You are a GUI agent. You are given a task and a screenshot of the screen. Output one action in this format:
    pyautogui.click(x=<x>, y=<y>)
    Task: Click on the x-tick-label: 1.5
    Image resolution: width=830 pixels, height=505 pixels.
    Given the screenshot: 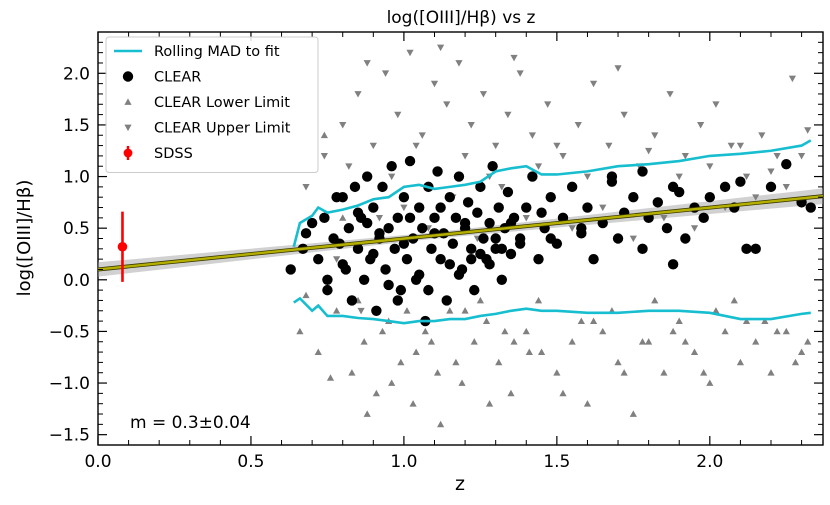 What is the action you would take?
    pyautogui.click(x=556, y=462)
    